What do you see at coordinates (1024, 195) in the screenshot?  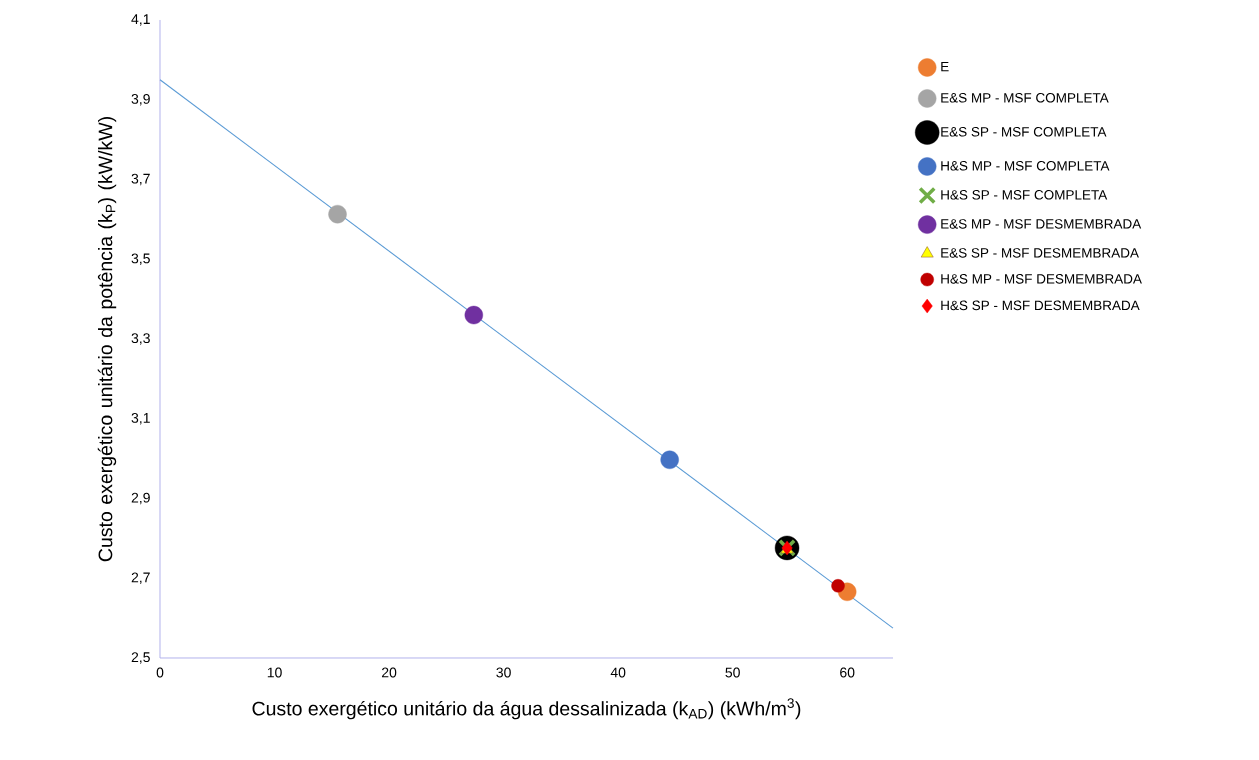 I see `legend-label: H&S SP - MSF COMPLETA` at bounding box center [1024, 195].